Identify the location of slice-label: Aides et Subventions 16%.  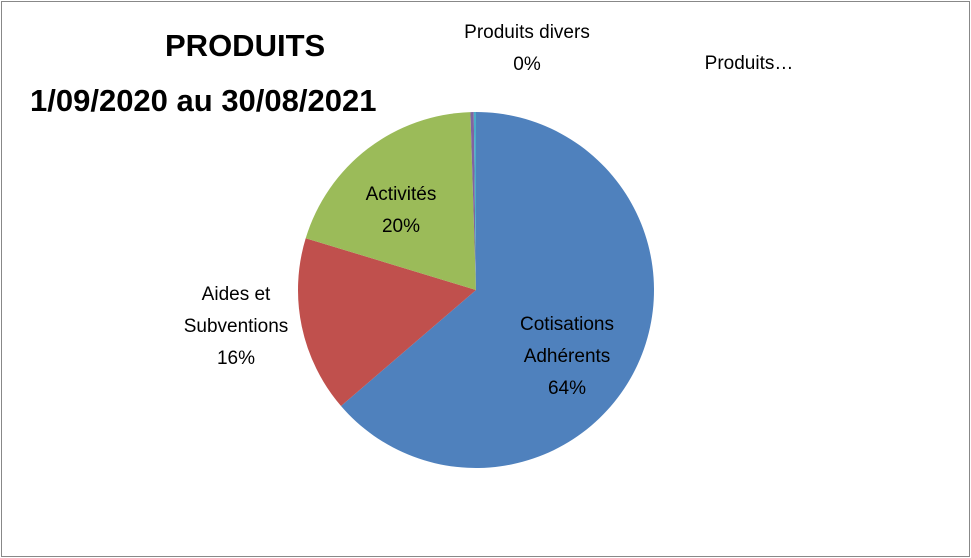
(236, 327).